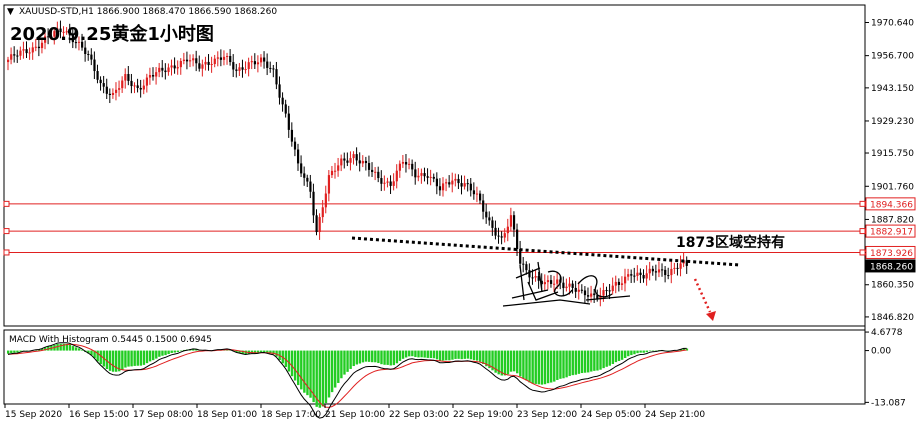  What do you see at coordinates (99, 415) in the screenshot?
I see `x-tick-label: 16 Sep 15:00` at bounding box center [99, 415].